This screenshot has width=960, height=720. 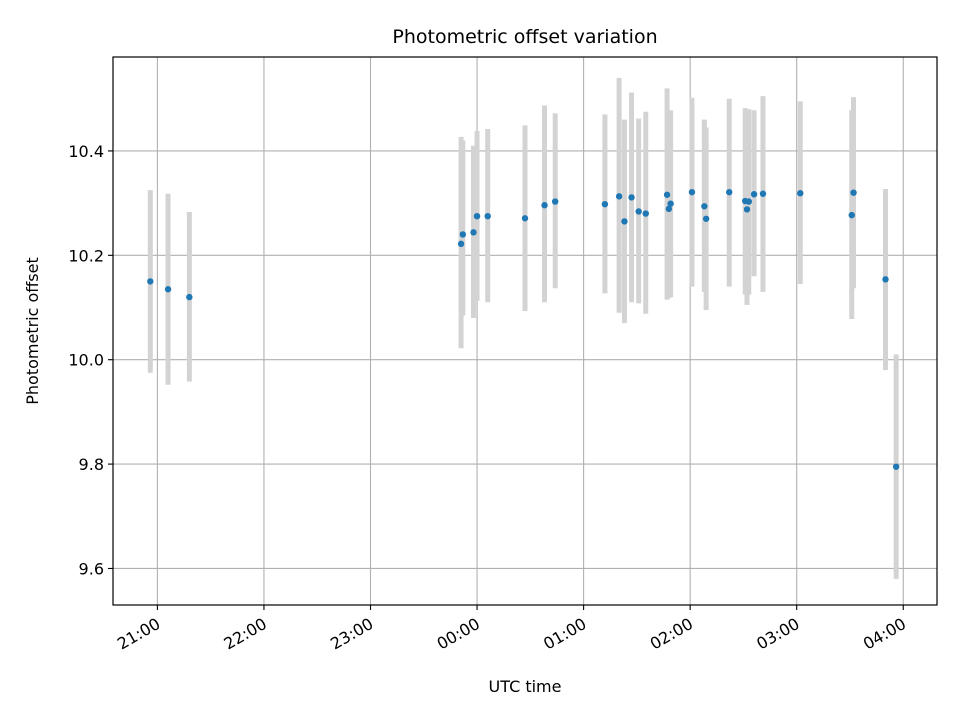 What do you see at coordinates (86, 151) in the screenshot?
I see `y-tick-label: 10.4` at bounding box center [86, 151].